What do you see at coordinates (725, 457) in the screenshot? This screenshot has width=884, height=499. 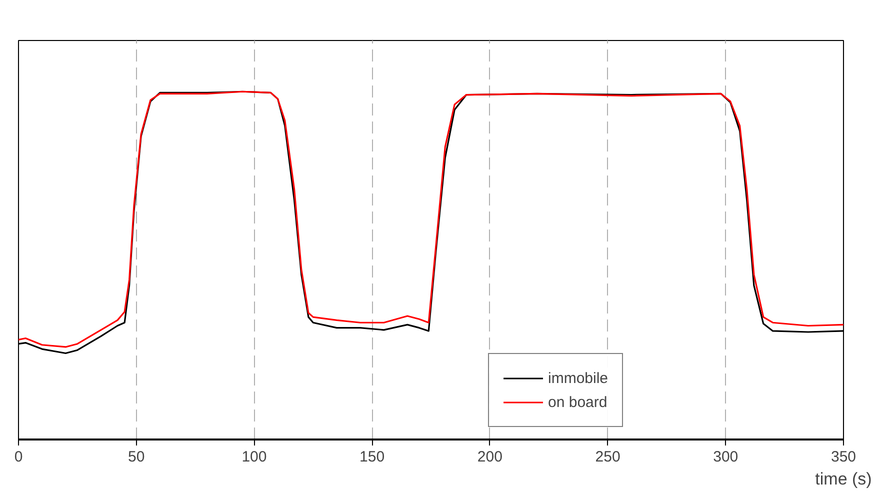 I see `x-tick-label: 300` at bounding box center [725, 457].